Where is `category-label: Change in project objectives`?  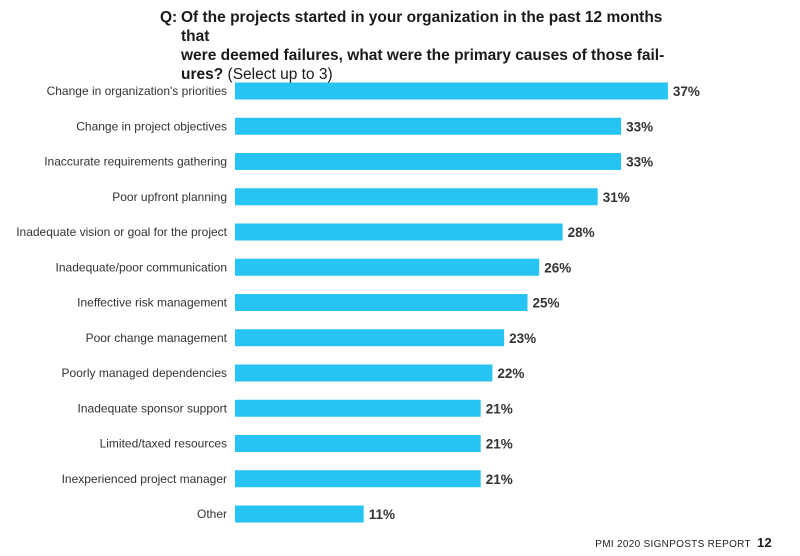 category-label: Change in project objectives is located at coordinates (151, 126).